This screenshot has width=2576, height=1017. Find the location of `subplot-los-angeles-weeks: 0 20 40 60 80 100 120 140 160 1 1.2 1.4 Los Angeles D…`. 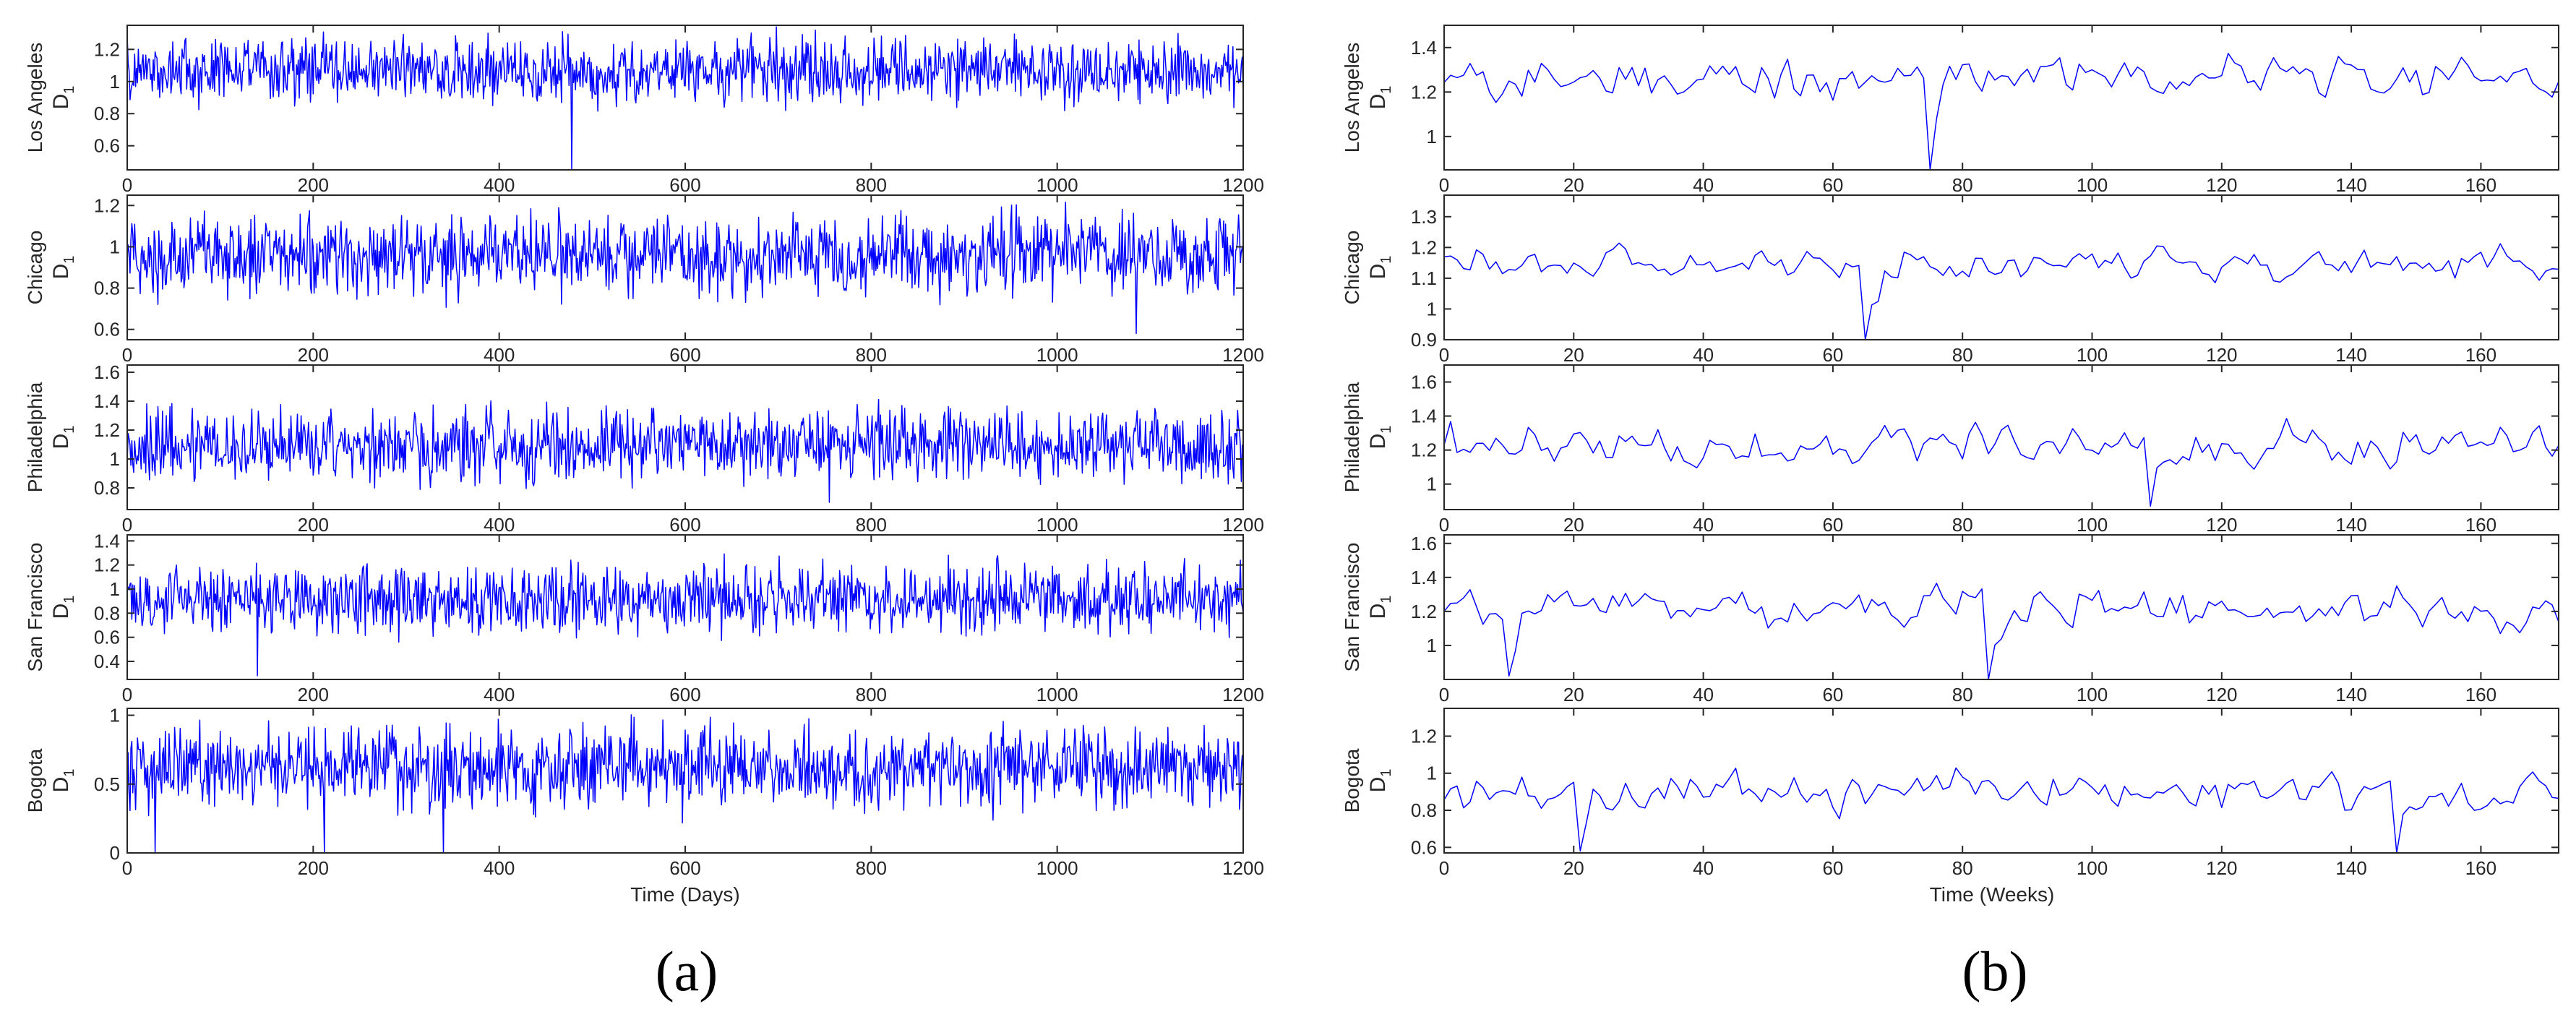

subplot-los-angeles-weeks: 0 20 40 60 80 100 120 140 160 1 1.2 1.4 Los Angeles D… is located at coordinates (1950, 111).